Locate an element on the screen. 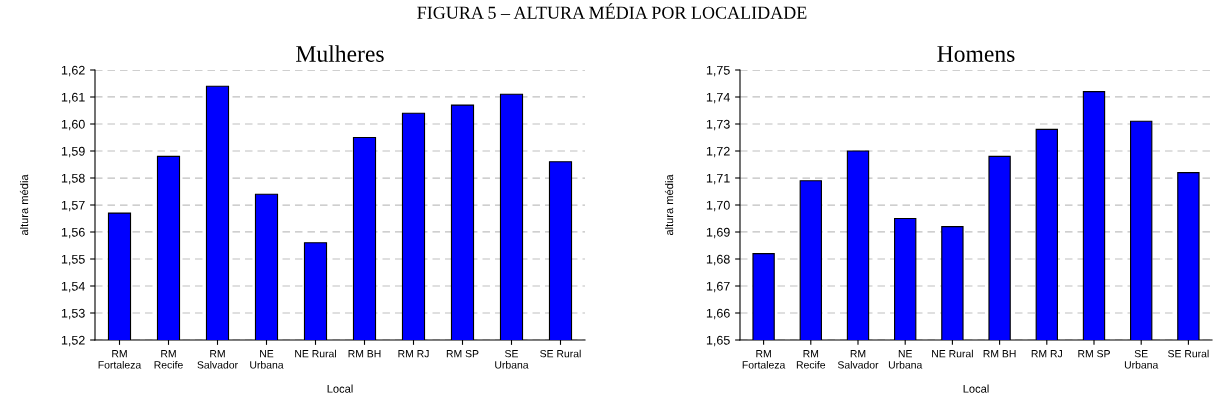  y-tick-label: 1,59 is located at coordinates (73, 152).